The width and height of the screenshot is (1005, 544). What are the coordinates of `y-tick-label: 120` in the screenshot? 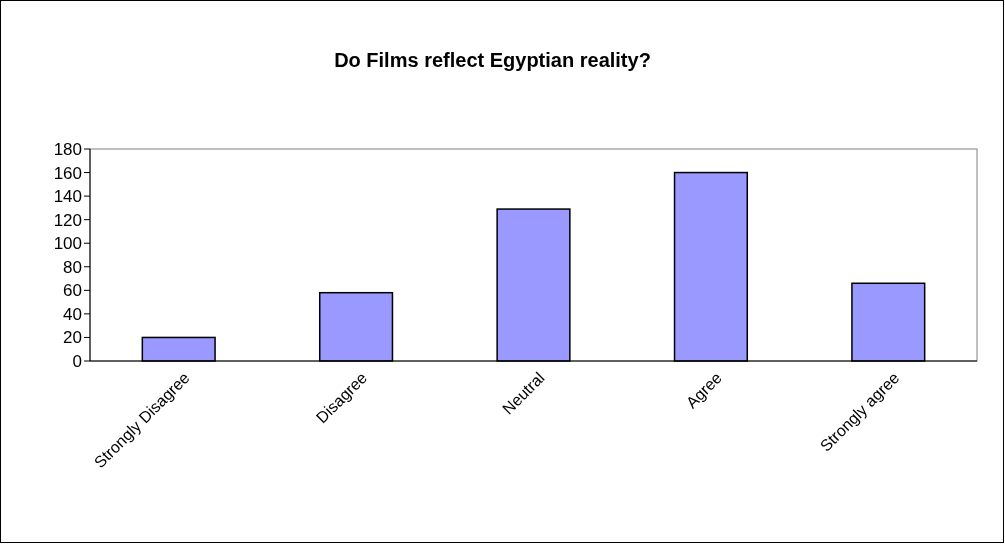 It's located at (67, 220).